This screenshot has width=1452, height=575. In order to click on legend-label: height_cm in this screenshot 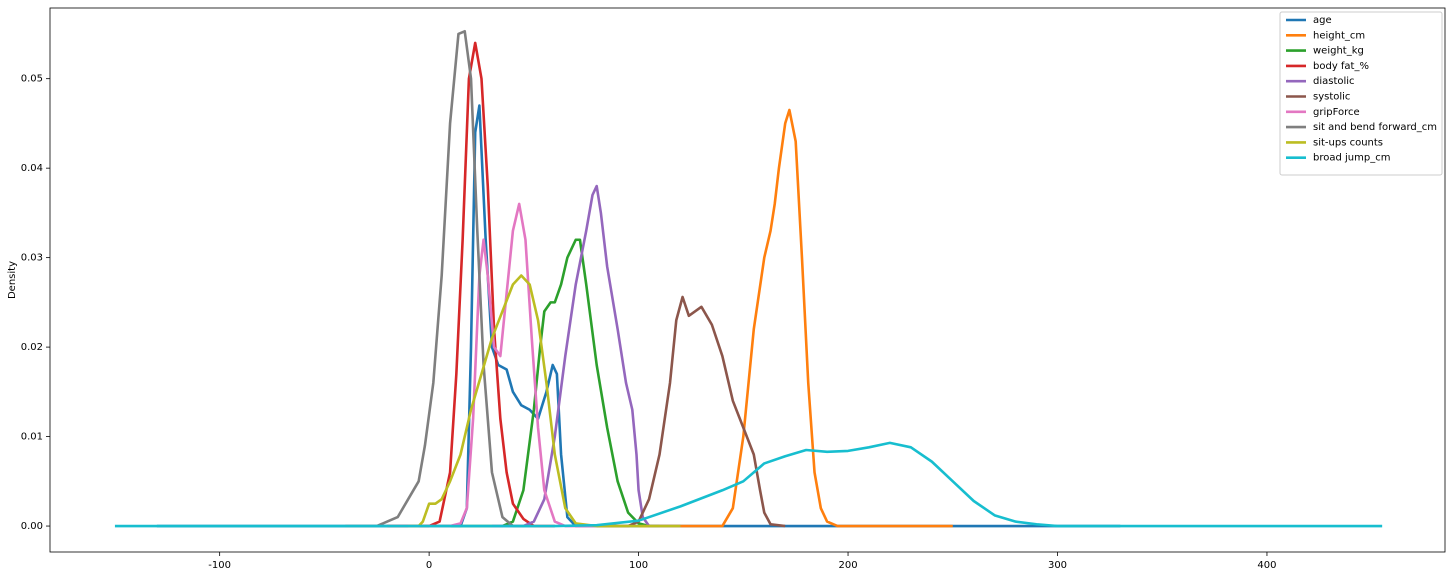, I will do `click(1339, 35)`.